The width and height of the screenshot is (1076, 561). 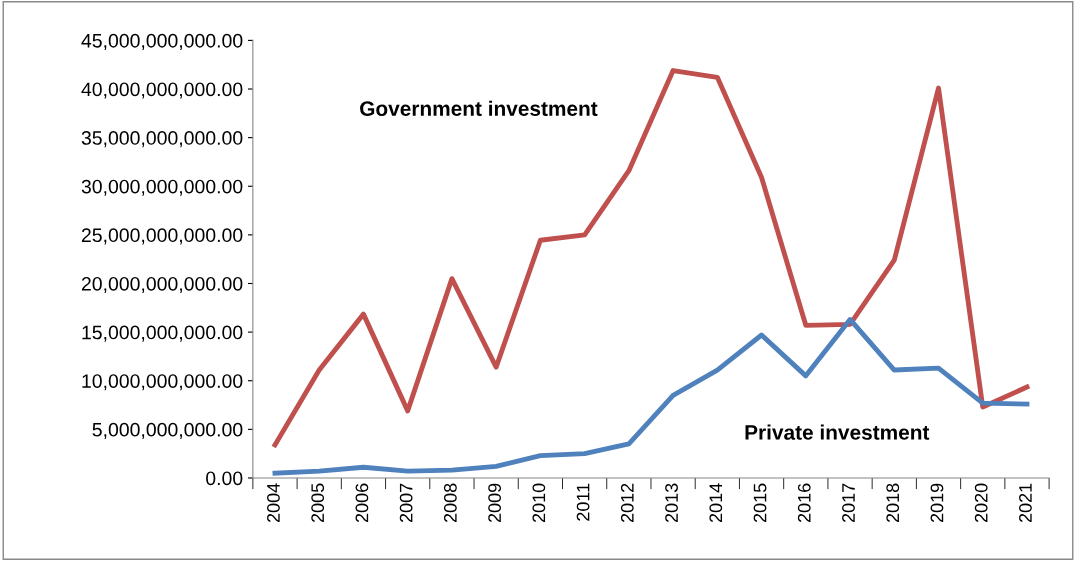 What do you see at coordinates (450, 503) in the screenshot?
I see `x-tick-label: 2008` at bounding box center [450, 503].